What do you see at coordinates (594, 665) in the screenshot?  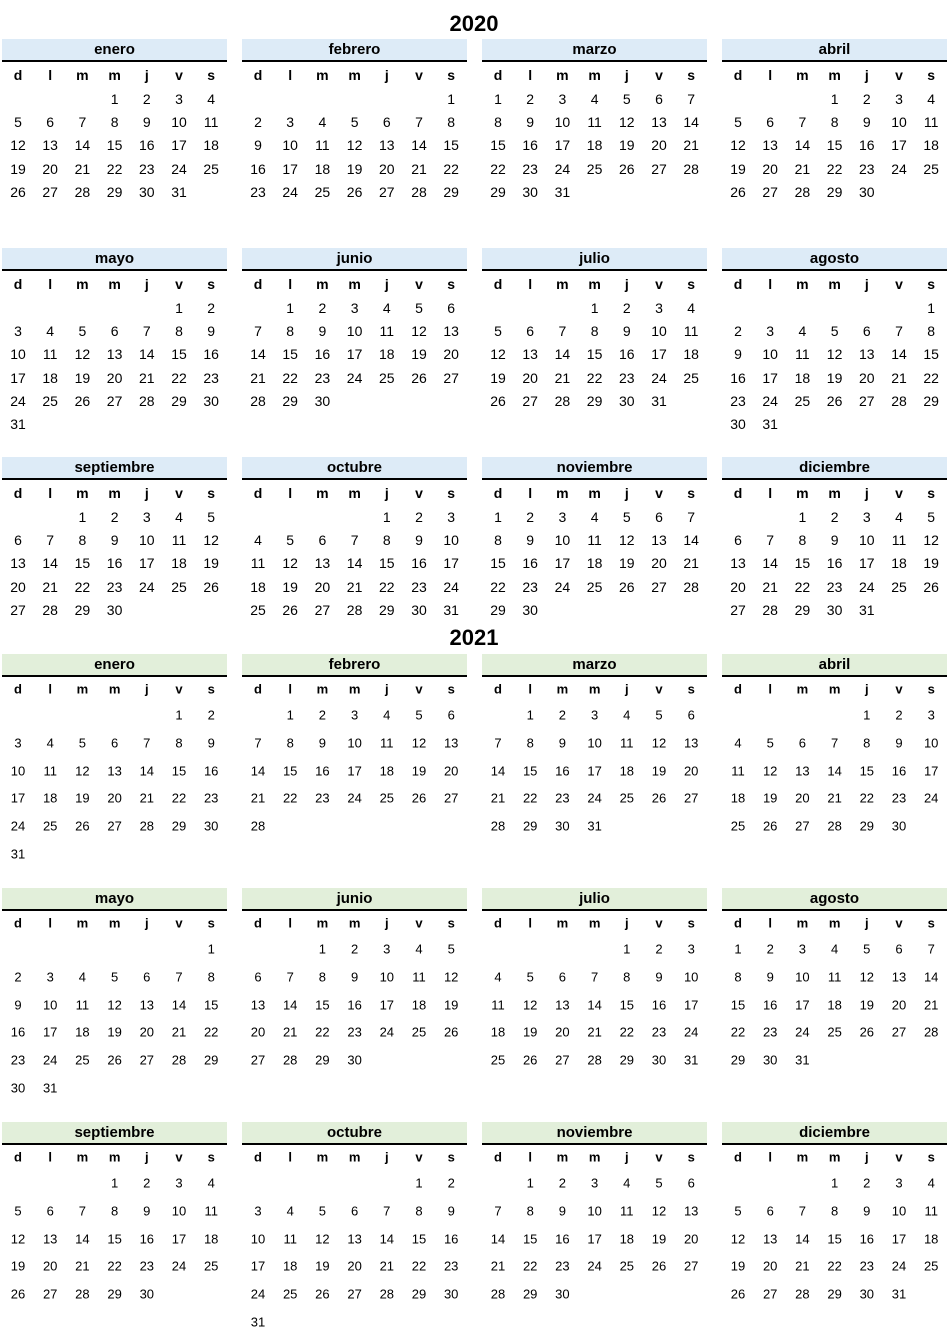 I see `month-header: marzo` at bounding box center [594, 665].